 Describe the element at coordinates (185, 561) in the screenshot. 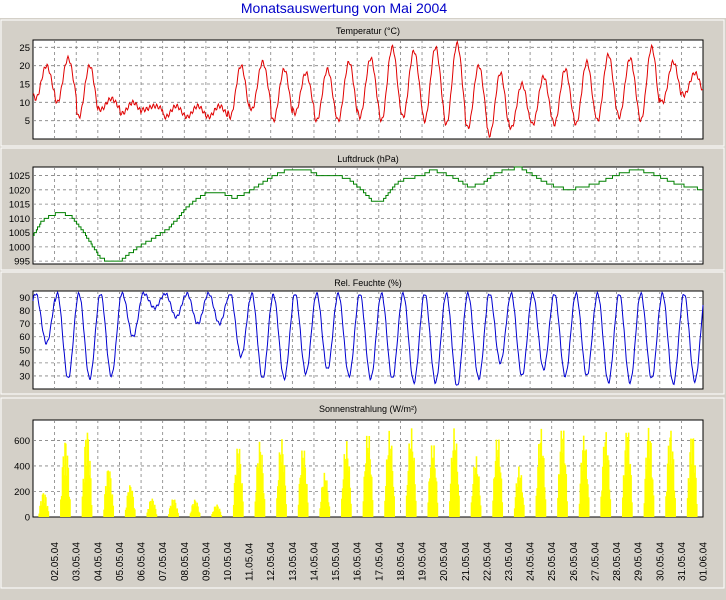

I see `x-tick-label: 08.05.04` at that location.